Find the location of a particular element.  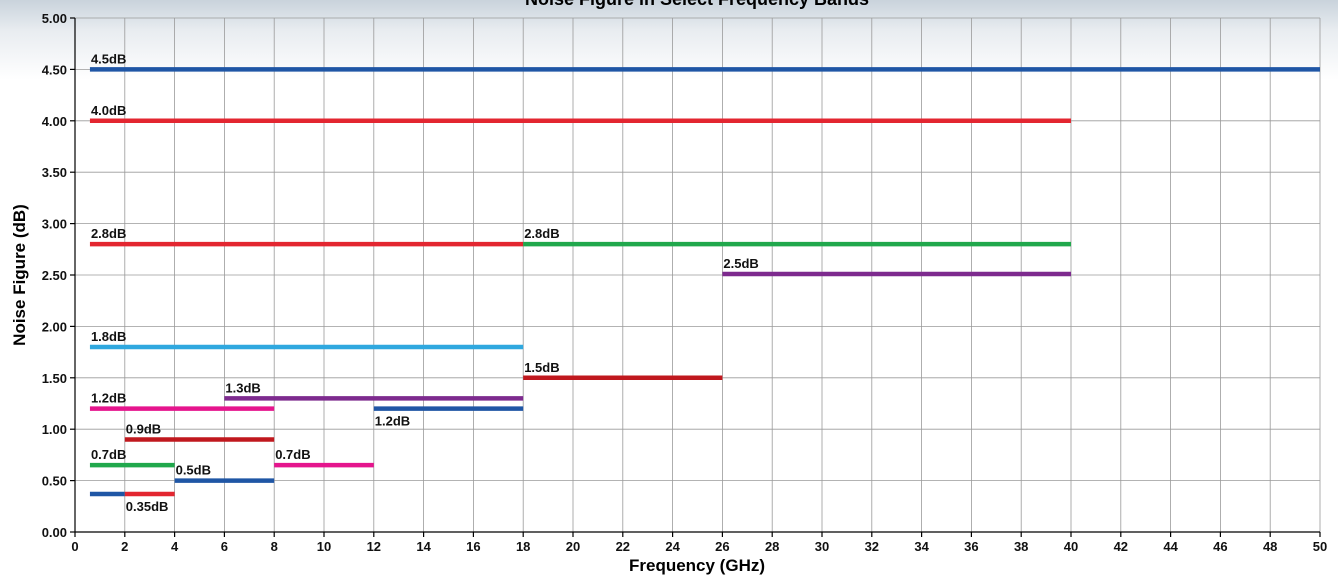

x-tick-label: 32 is located at coordinates (872, 546).